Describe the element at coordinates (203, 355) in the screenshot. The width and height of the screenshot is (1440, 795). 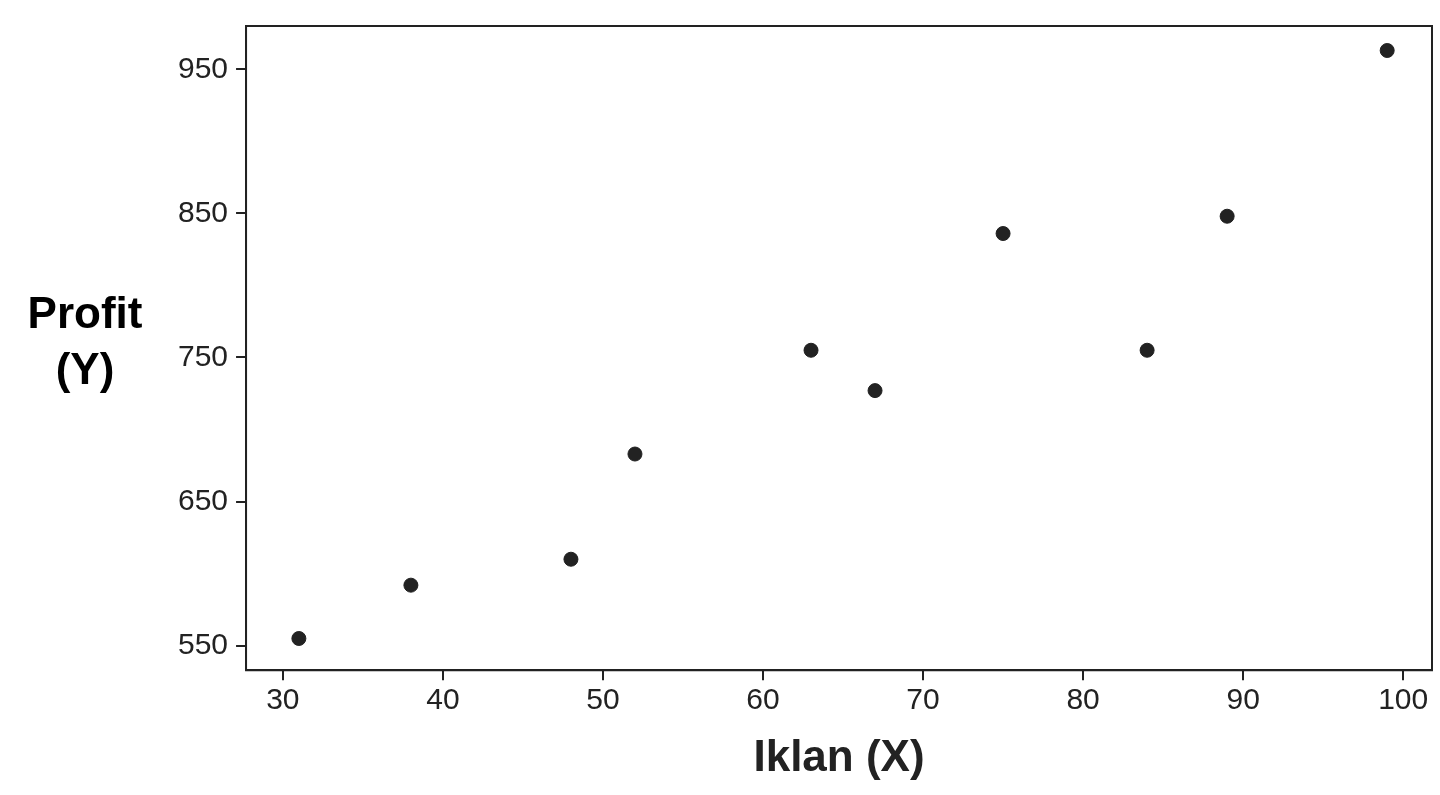
I see `y-tick-label: 750` at that location.